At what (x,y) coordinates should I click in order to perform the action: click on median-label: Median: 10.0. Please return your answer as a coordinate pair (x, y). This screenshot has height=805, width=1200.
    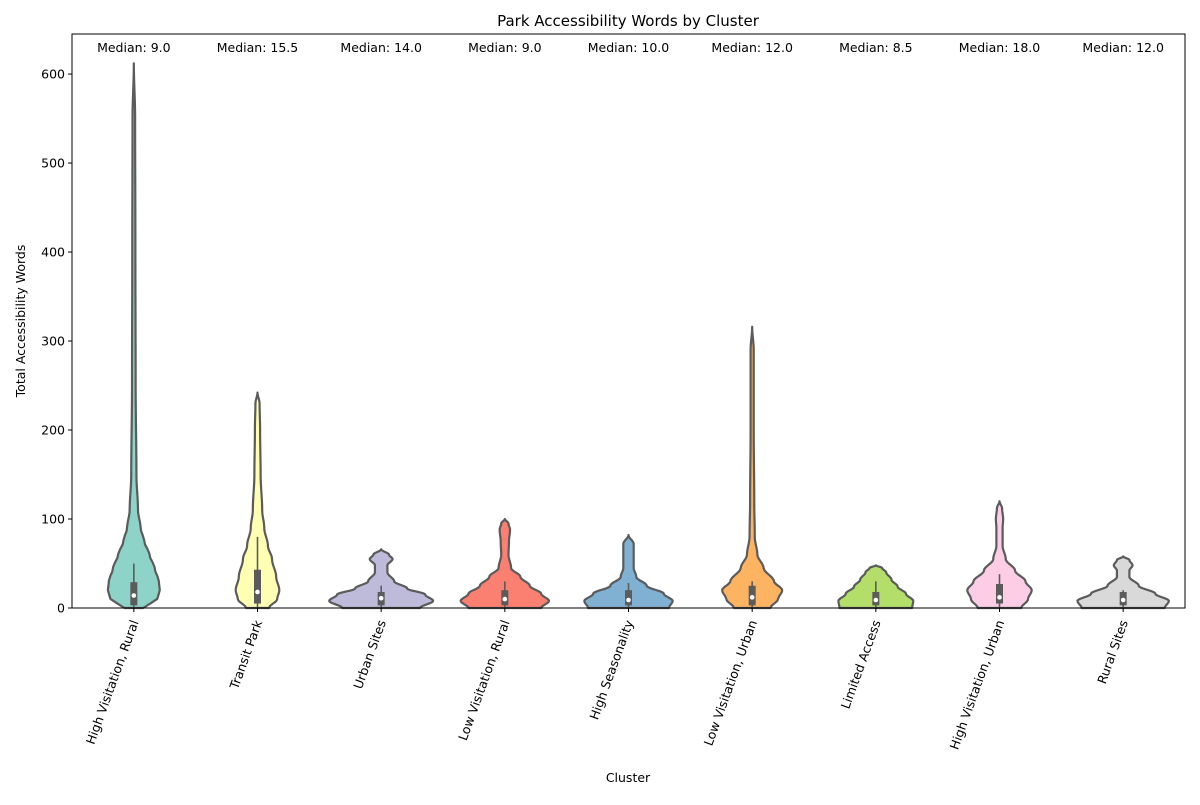
    Looking at the image, I should click on (629, 47).